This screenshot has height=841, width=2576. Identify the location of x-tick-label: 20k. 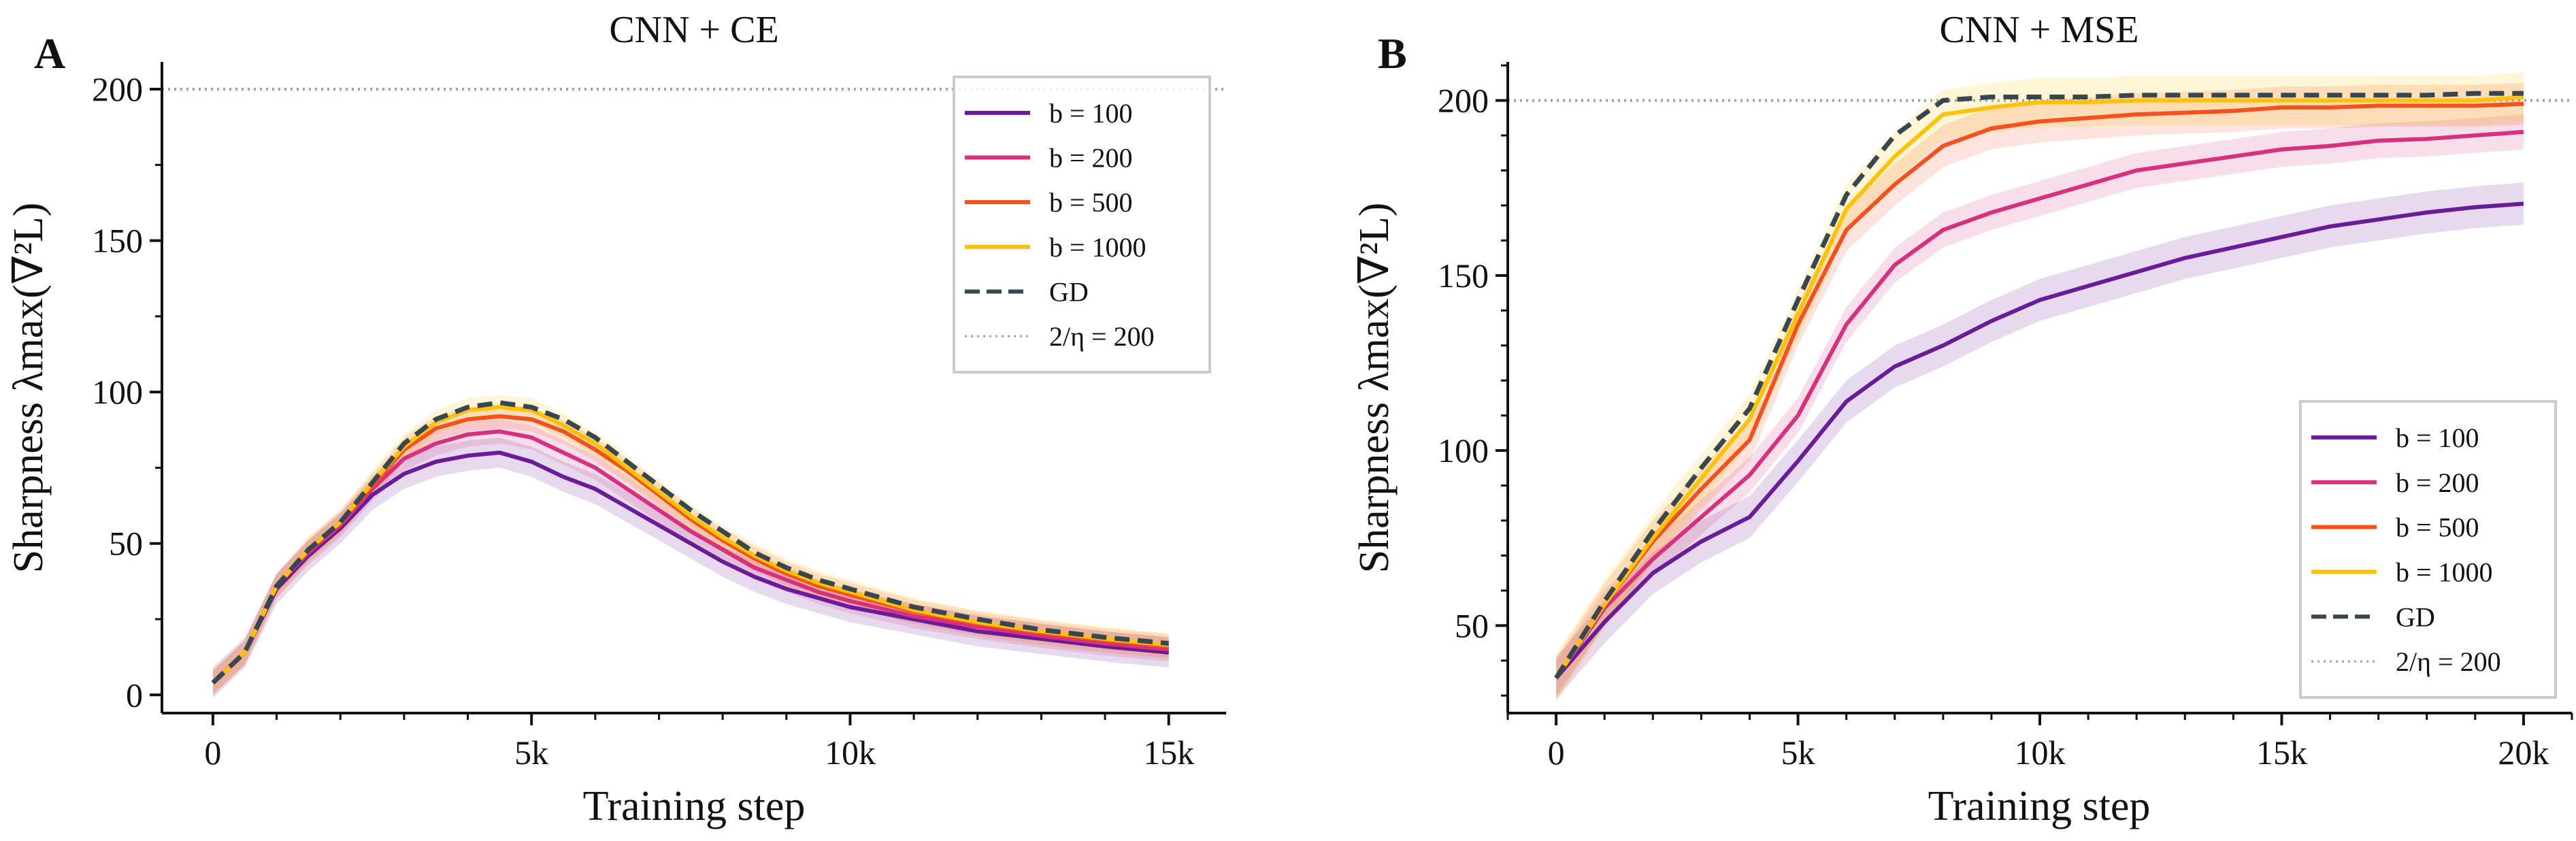
(2523, 752).